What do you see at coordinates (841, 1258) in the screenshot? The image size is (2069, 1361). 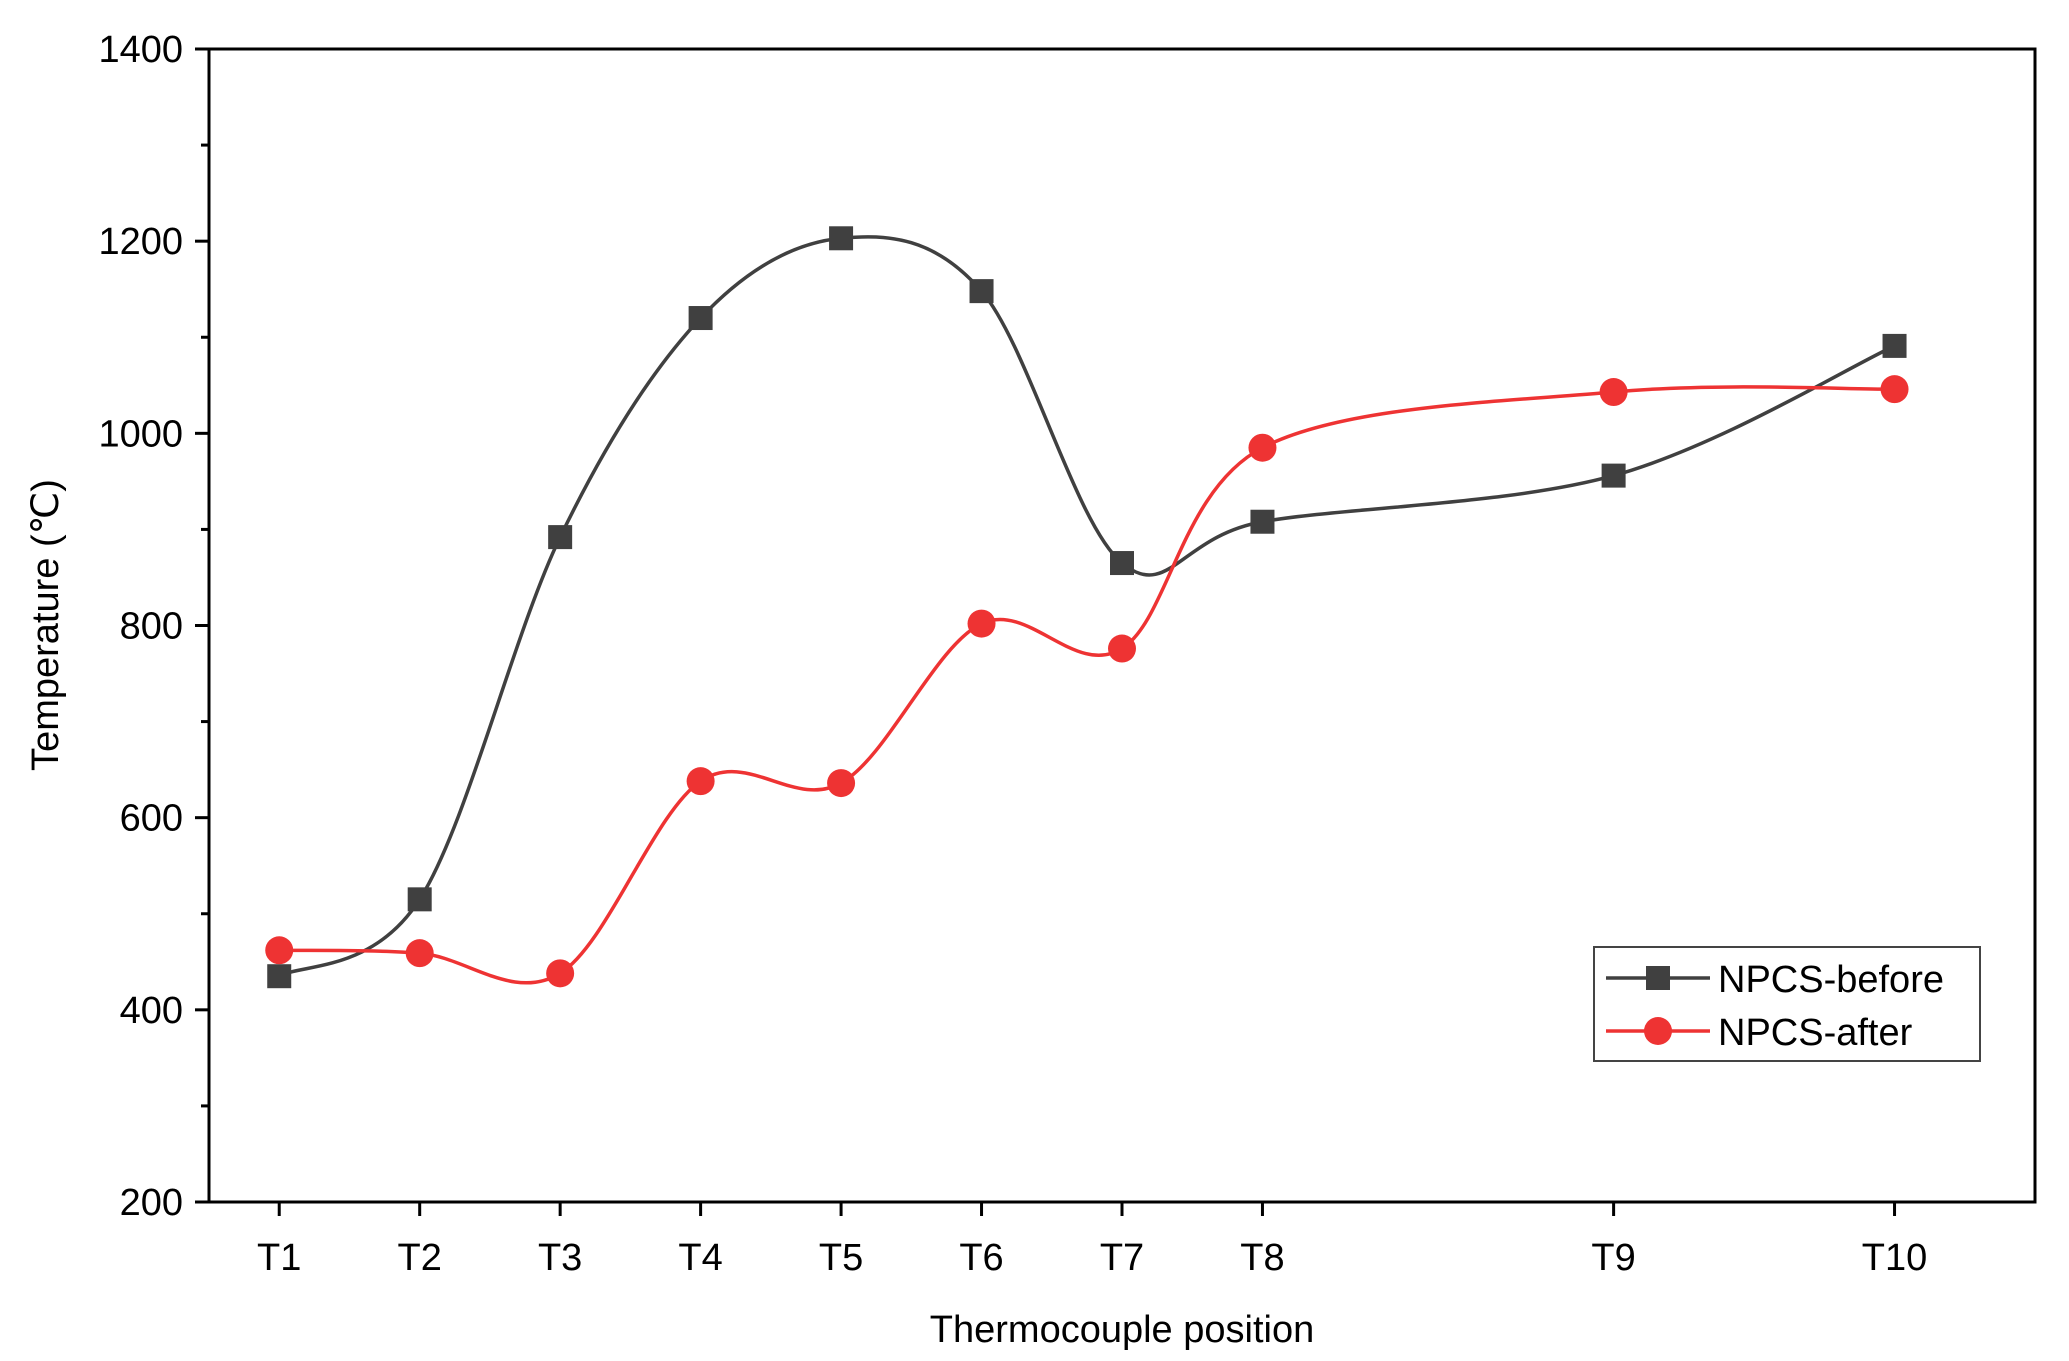 I see `x-tick-label: T5` at bounding box center [841, 1258].